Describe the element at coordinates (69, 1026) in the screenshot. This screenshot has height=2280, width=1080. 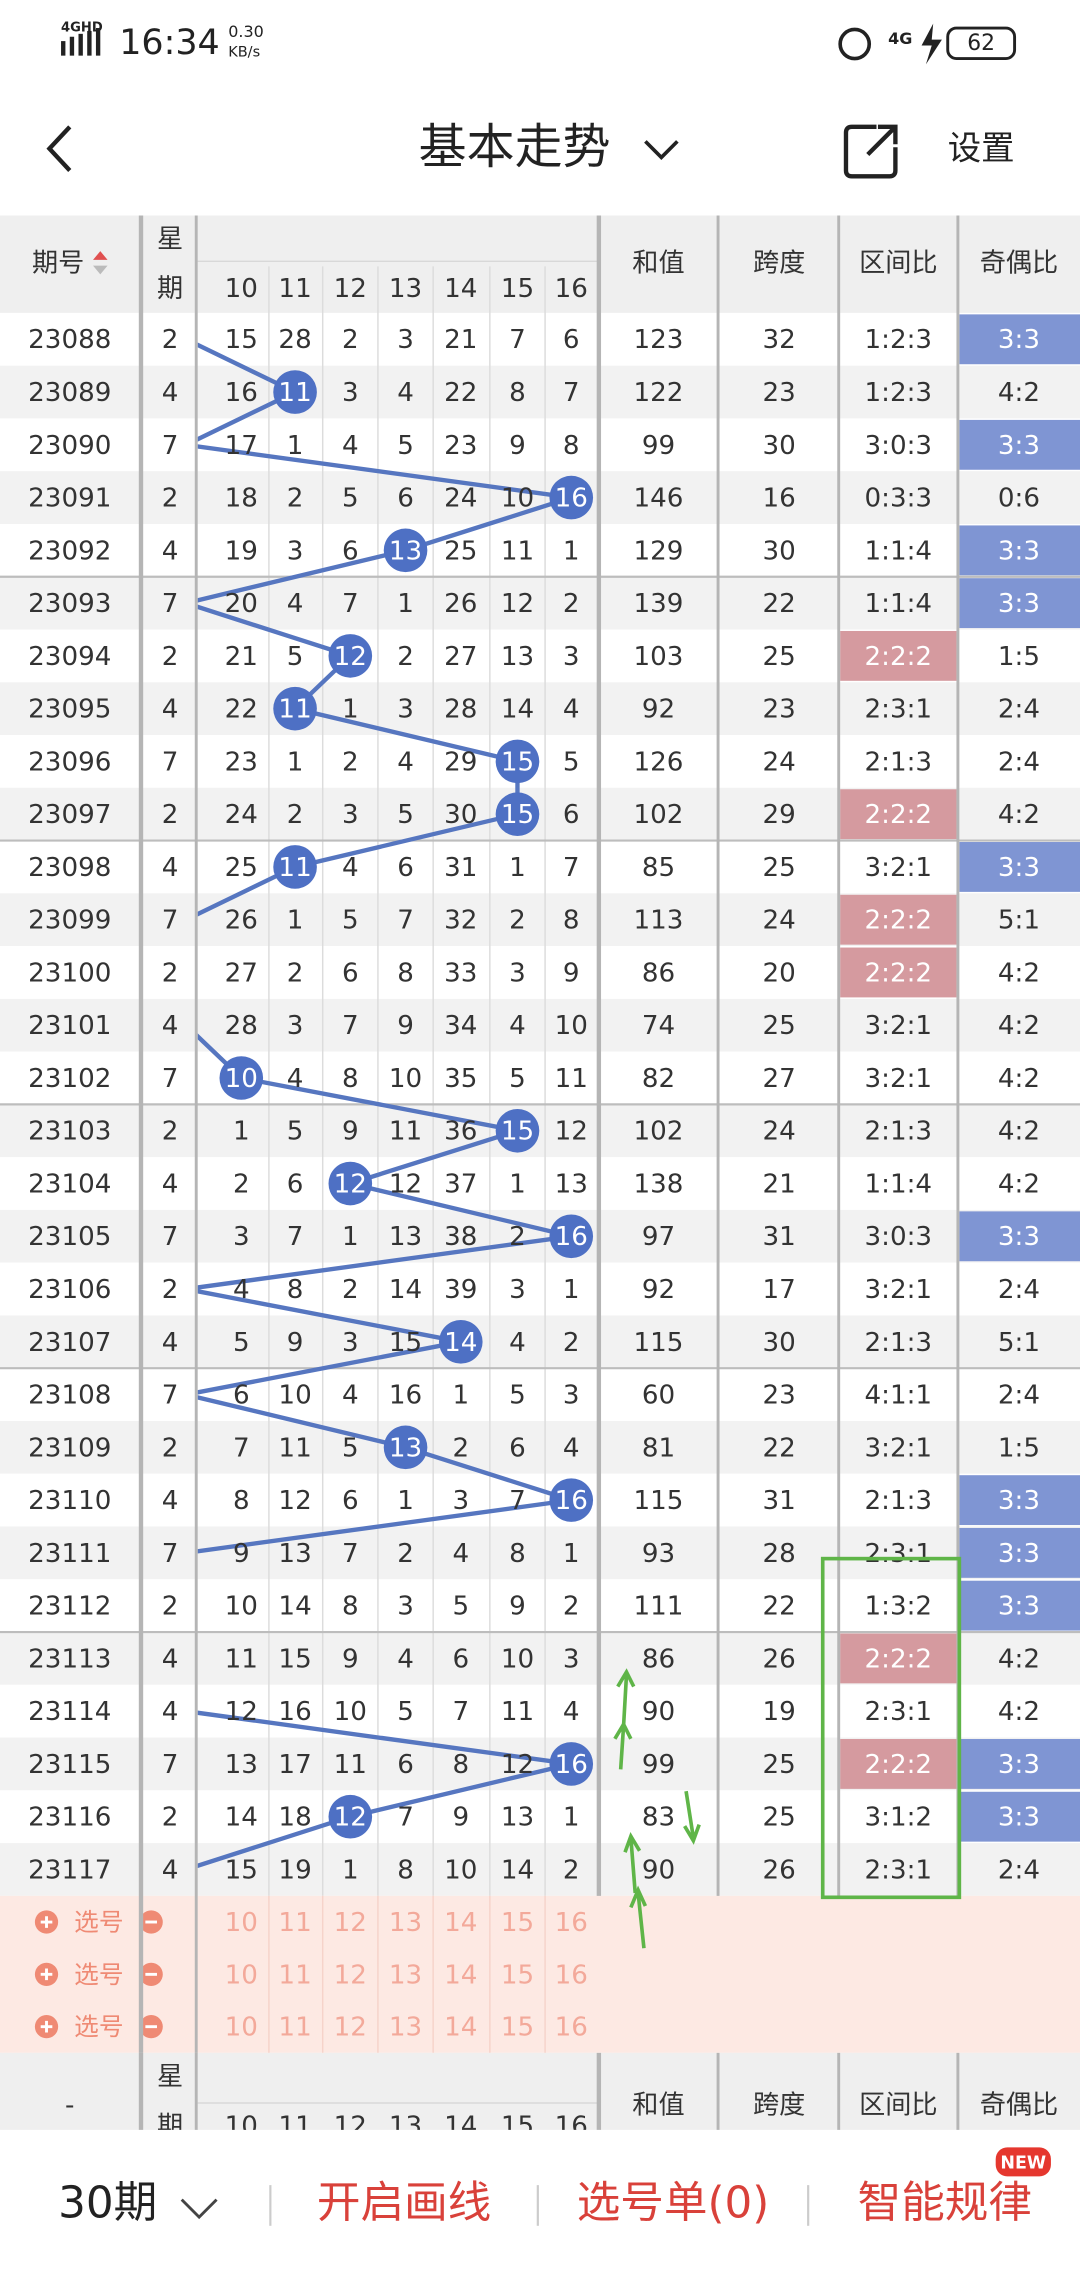
I see `period: 23101` at that location.